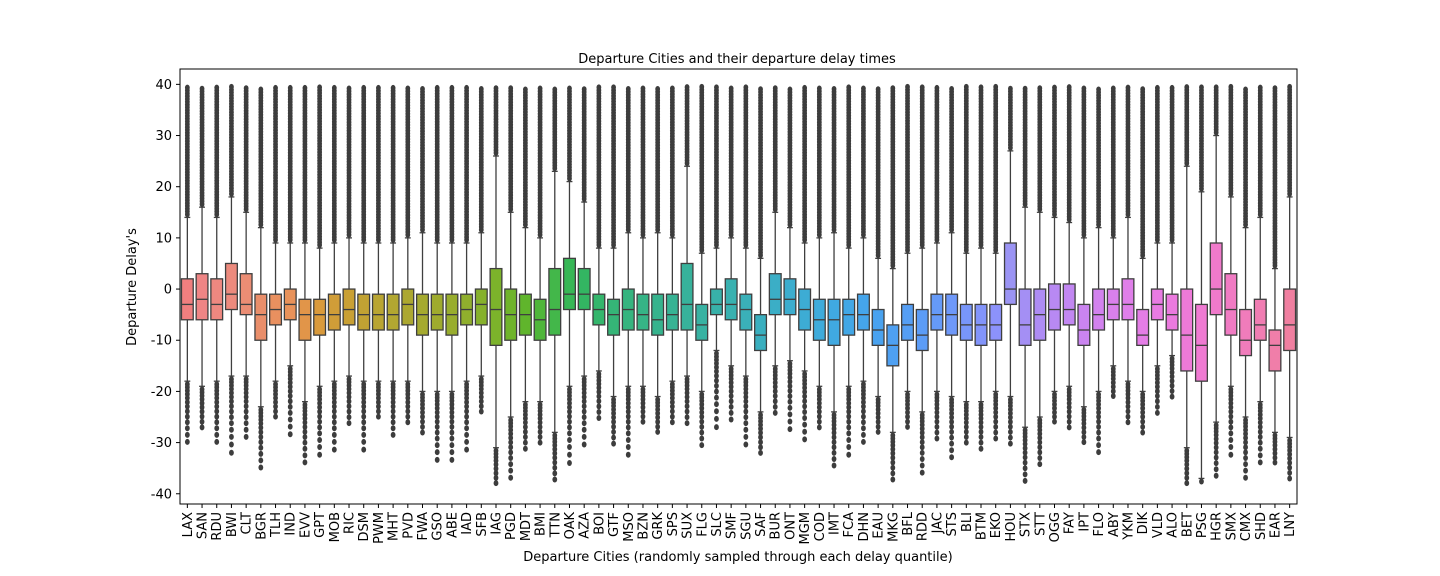  I want to click on box-sfb, so click(481, 250).